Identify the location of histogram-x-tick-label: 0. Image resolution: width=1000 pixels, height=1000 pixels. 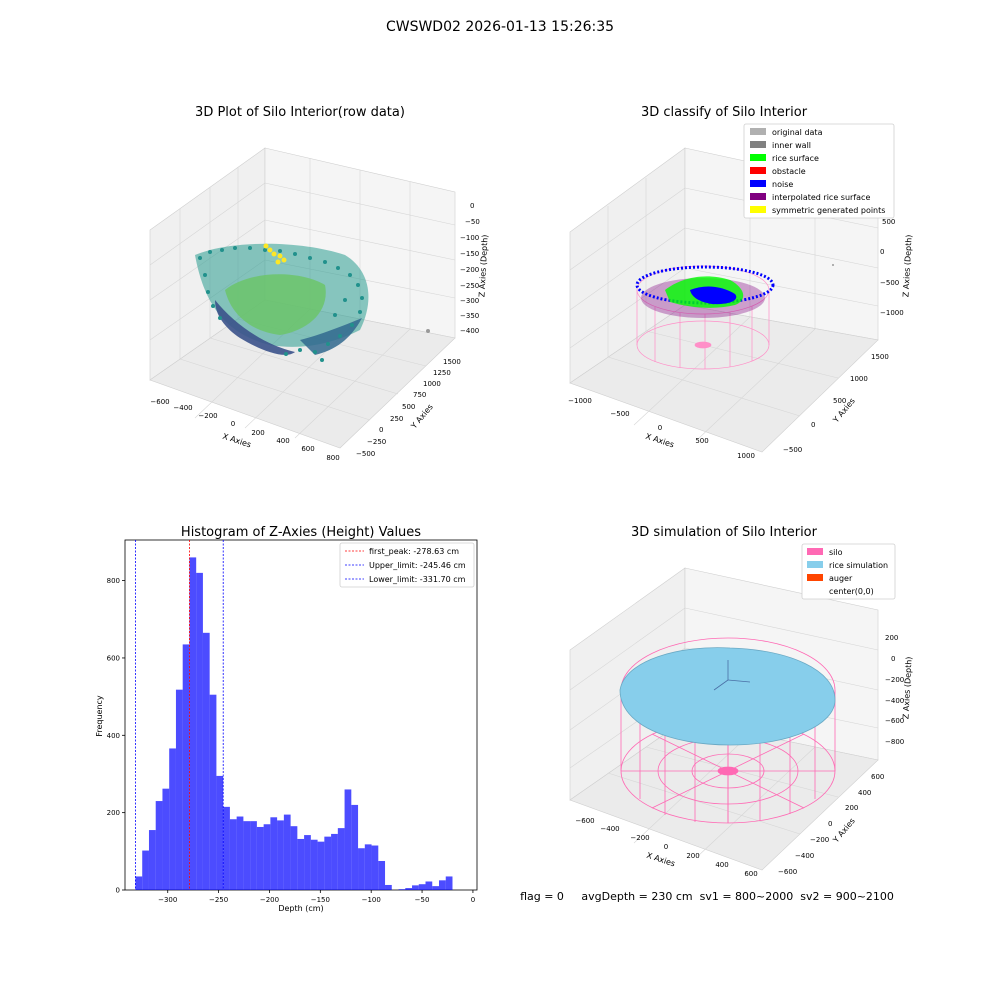
(473, 900).